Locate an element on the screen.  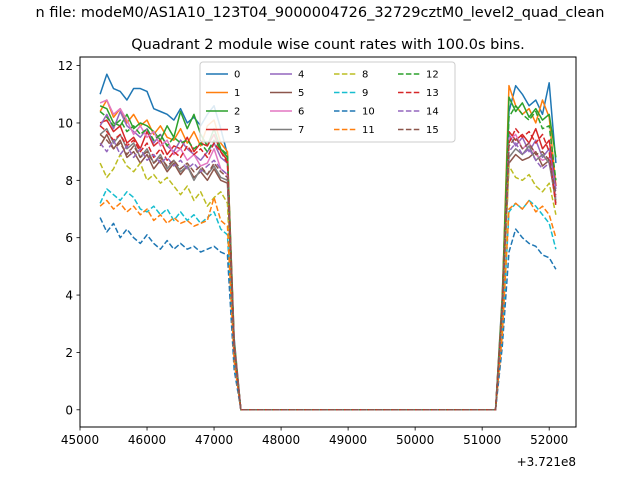
x-tick-label: 46000 is located at coordinates (147, 440).